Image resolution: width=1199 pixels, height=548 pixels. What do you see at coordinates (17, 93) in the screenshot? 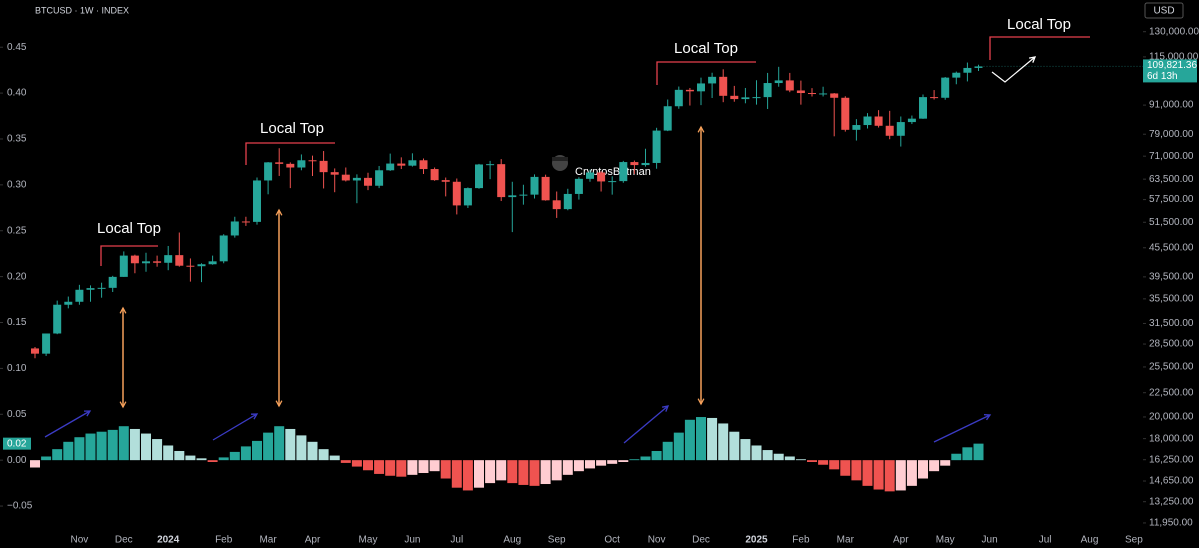
I see `y2-tick-label: 0.40` at bounding box center [17, 93].